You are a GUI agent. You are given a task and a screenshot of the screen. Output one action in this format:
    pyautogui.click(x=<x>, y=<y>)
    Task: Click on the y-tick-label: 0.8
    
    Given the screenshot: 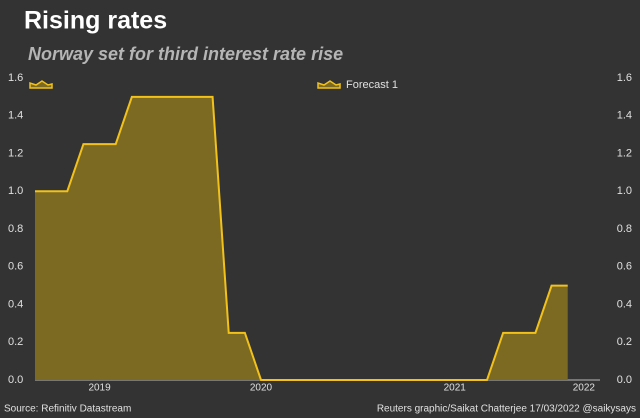 What is the action you would take?
    pyautogui.click(x=15, y=229)
    